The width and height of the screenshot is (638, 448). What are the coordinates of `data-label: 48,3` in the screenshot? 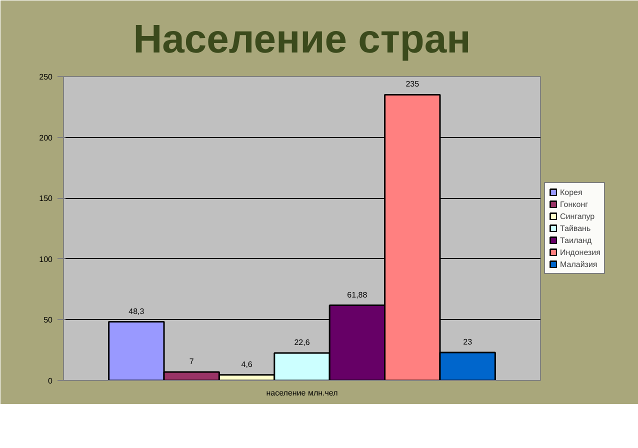 It's located at (136, 311).